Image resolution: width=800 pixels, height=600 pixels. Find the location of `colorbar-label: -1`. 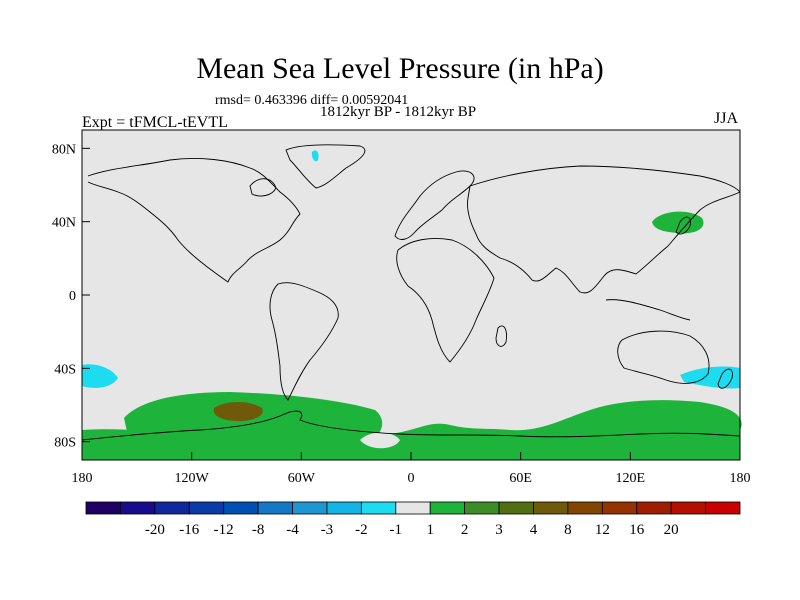

colorbar-label: -1 is located at coordinates (396, 530).